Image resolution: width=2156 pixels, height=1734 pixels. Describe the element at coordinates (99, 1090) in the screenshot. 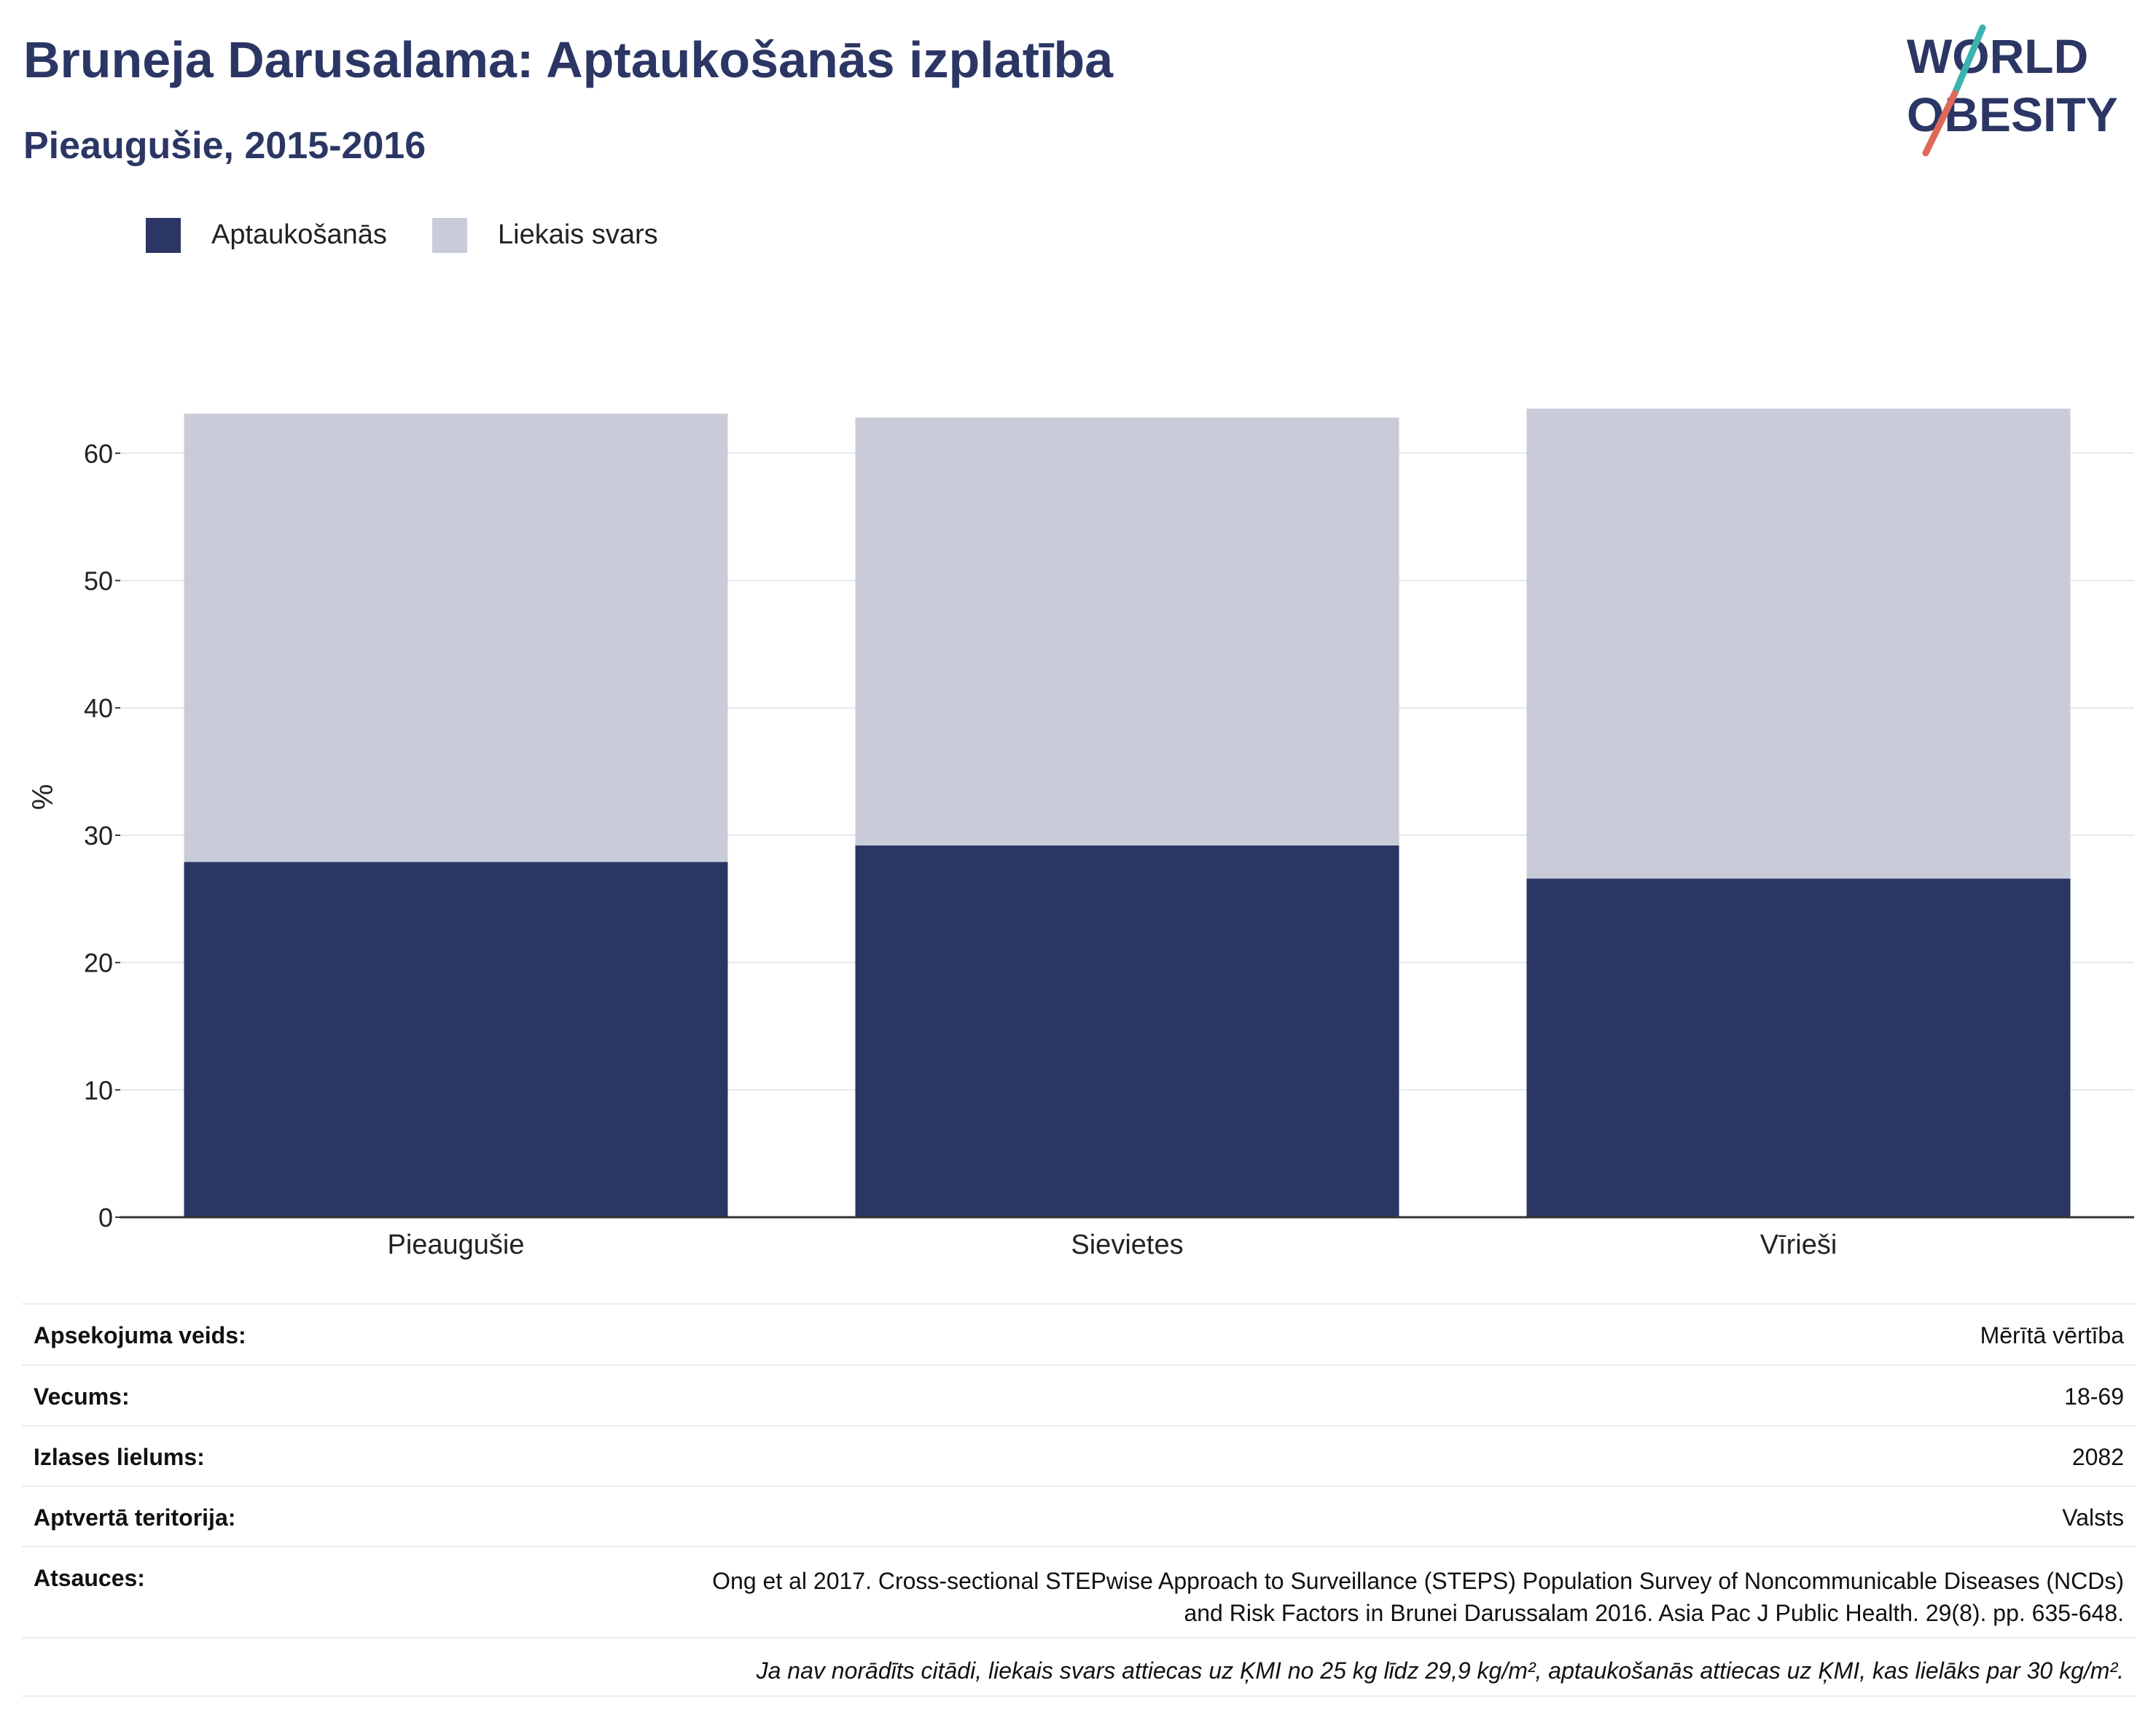

I see `y-tick-label: 10` at that location.